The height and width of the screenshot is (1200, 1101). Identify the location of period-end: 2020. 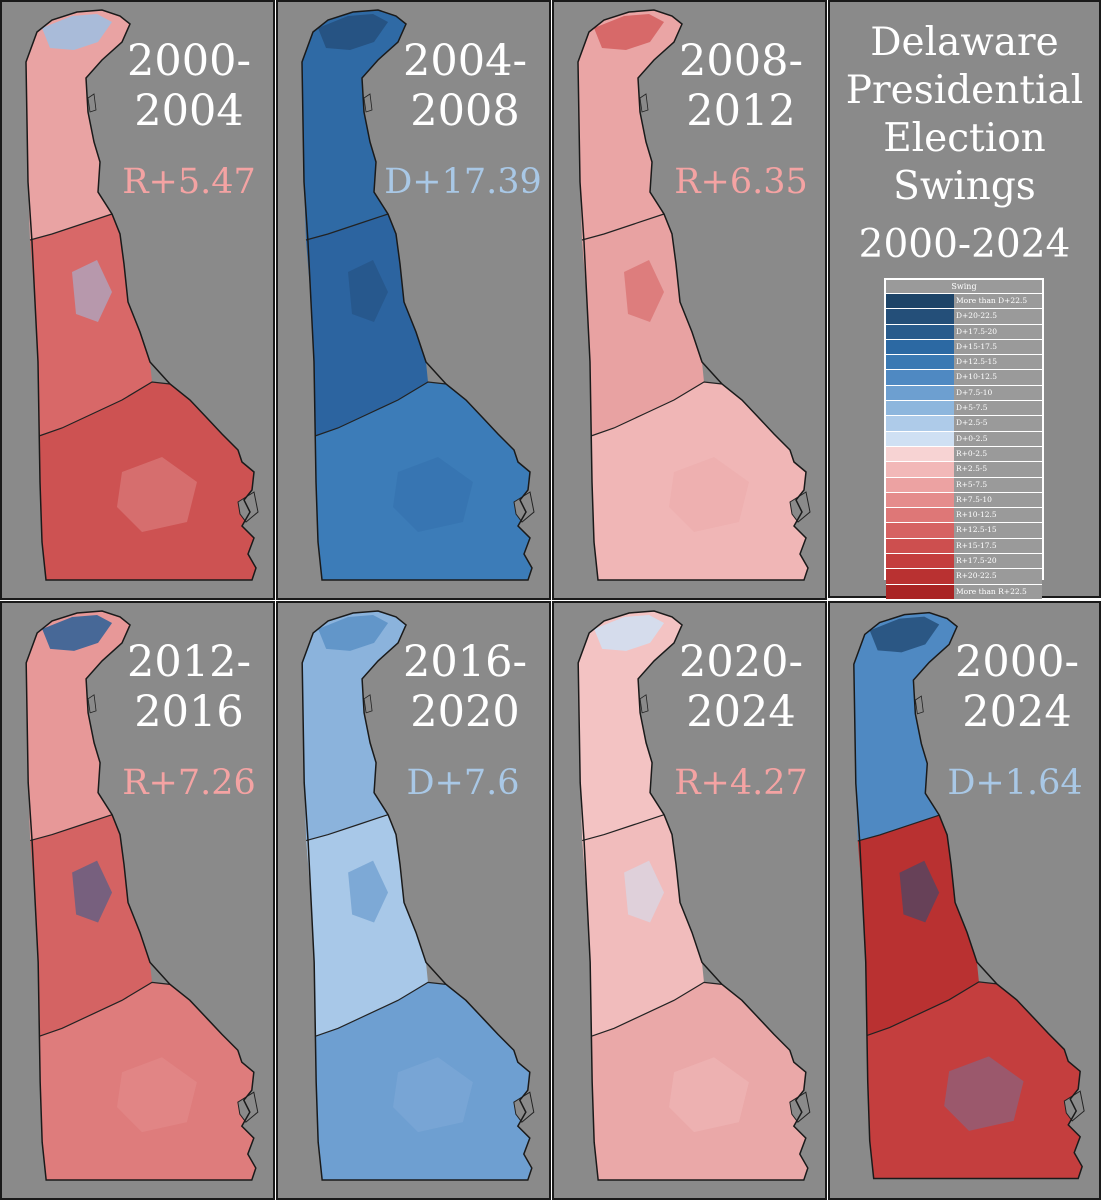
(465, 712).